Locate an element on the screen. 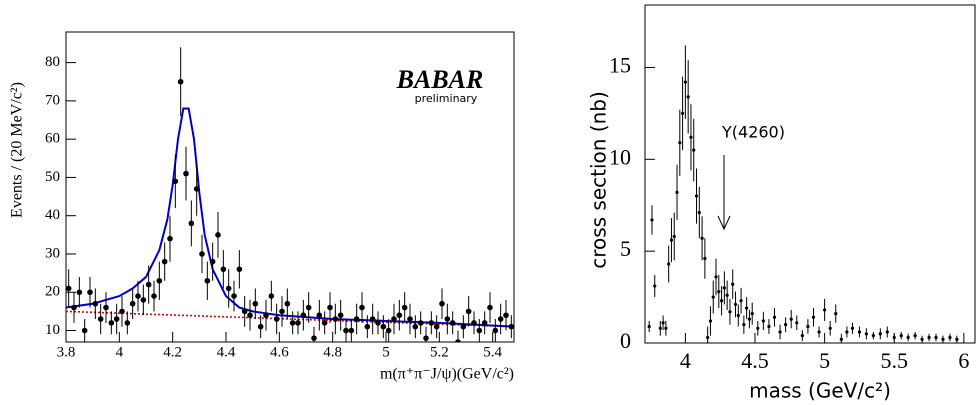  resonance-arrowhead is located at coordinates (724, 223).